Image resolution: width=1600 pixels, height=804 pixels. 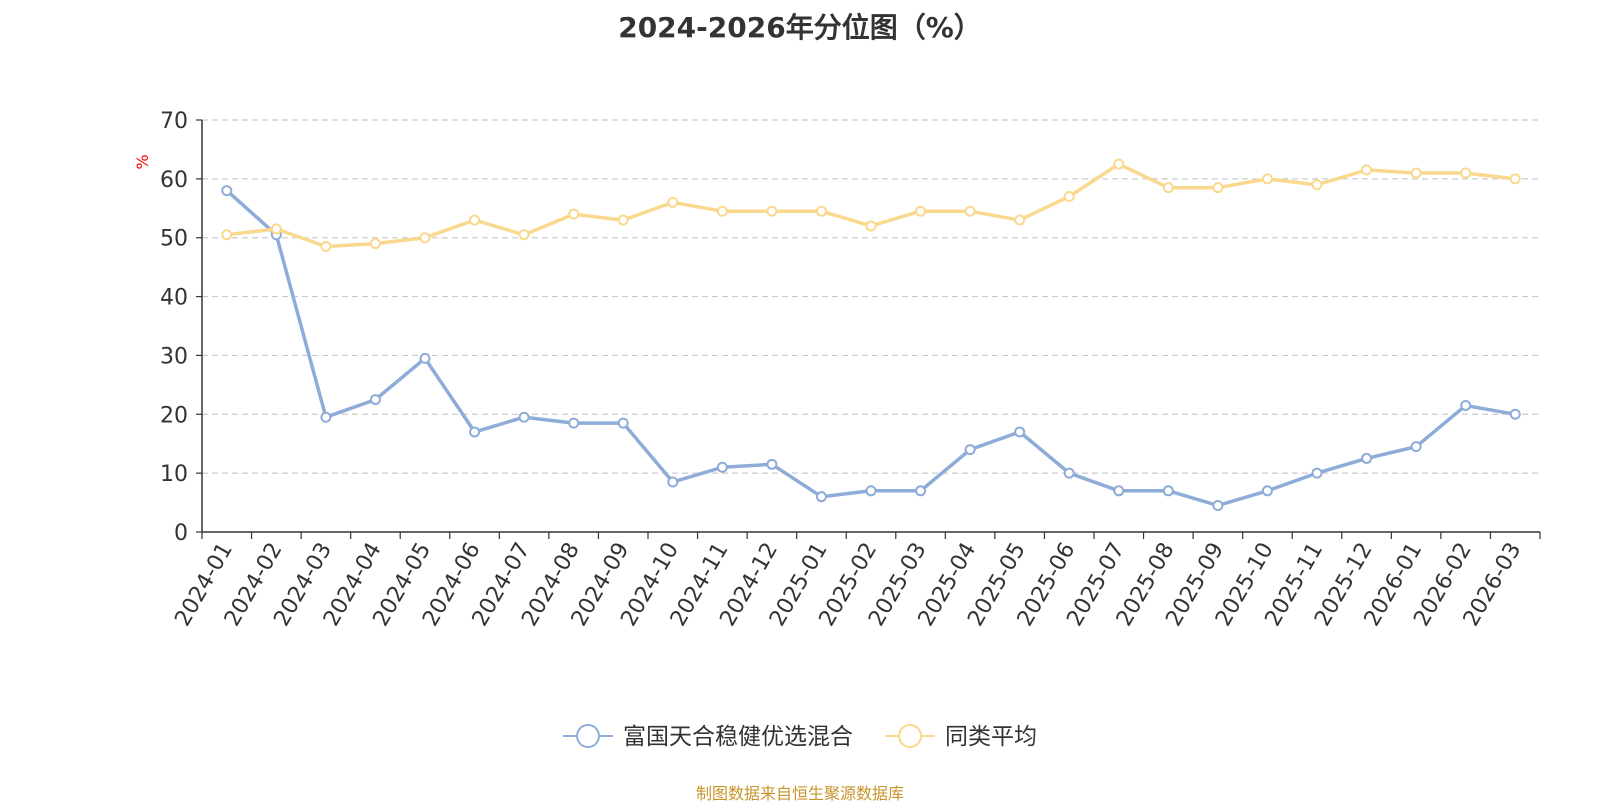 I want to click on y-tick-label: 10, so click(x=174, y=474).